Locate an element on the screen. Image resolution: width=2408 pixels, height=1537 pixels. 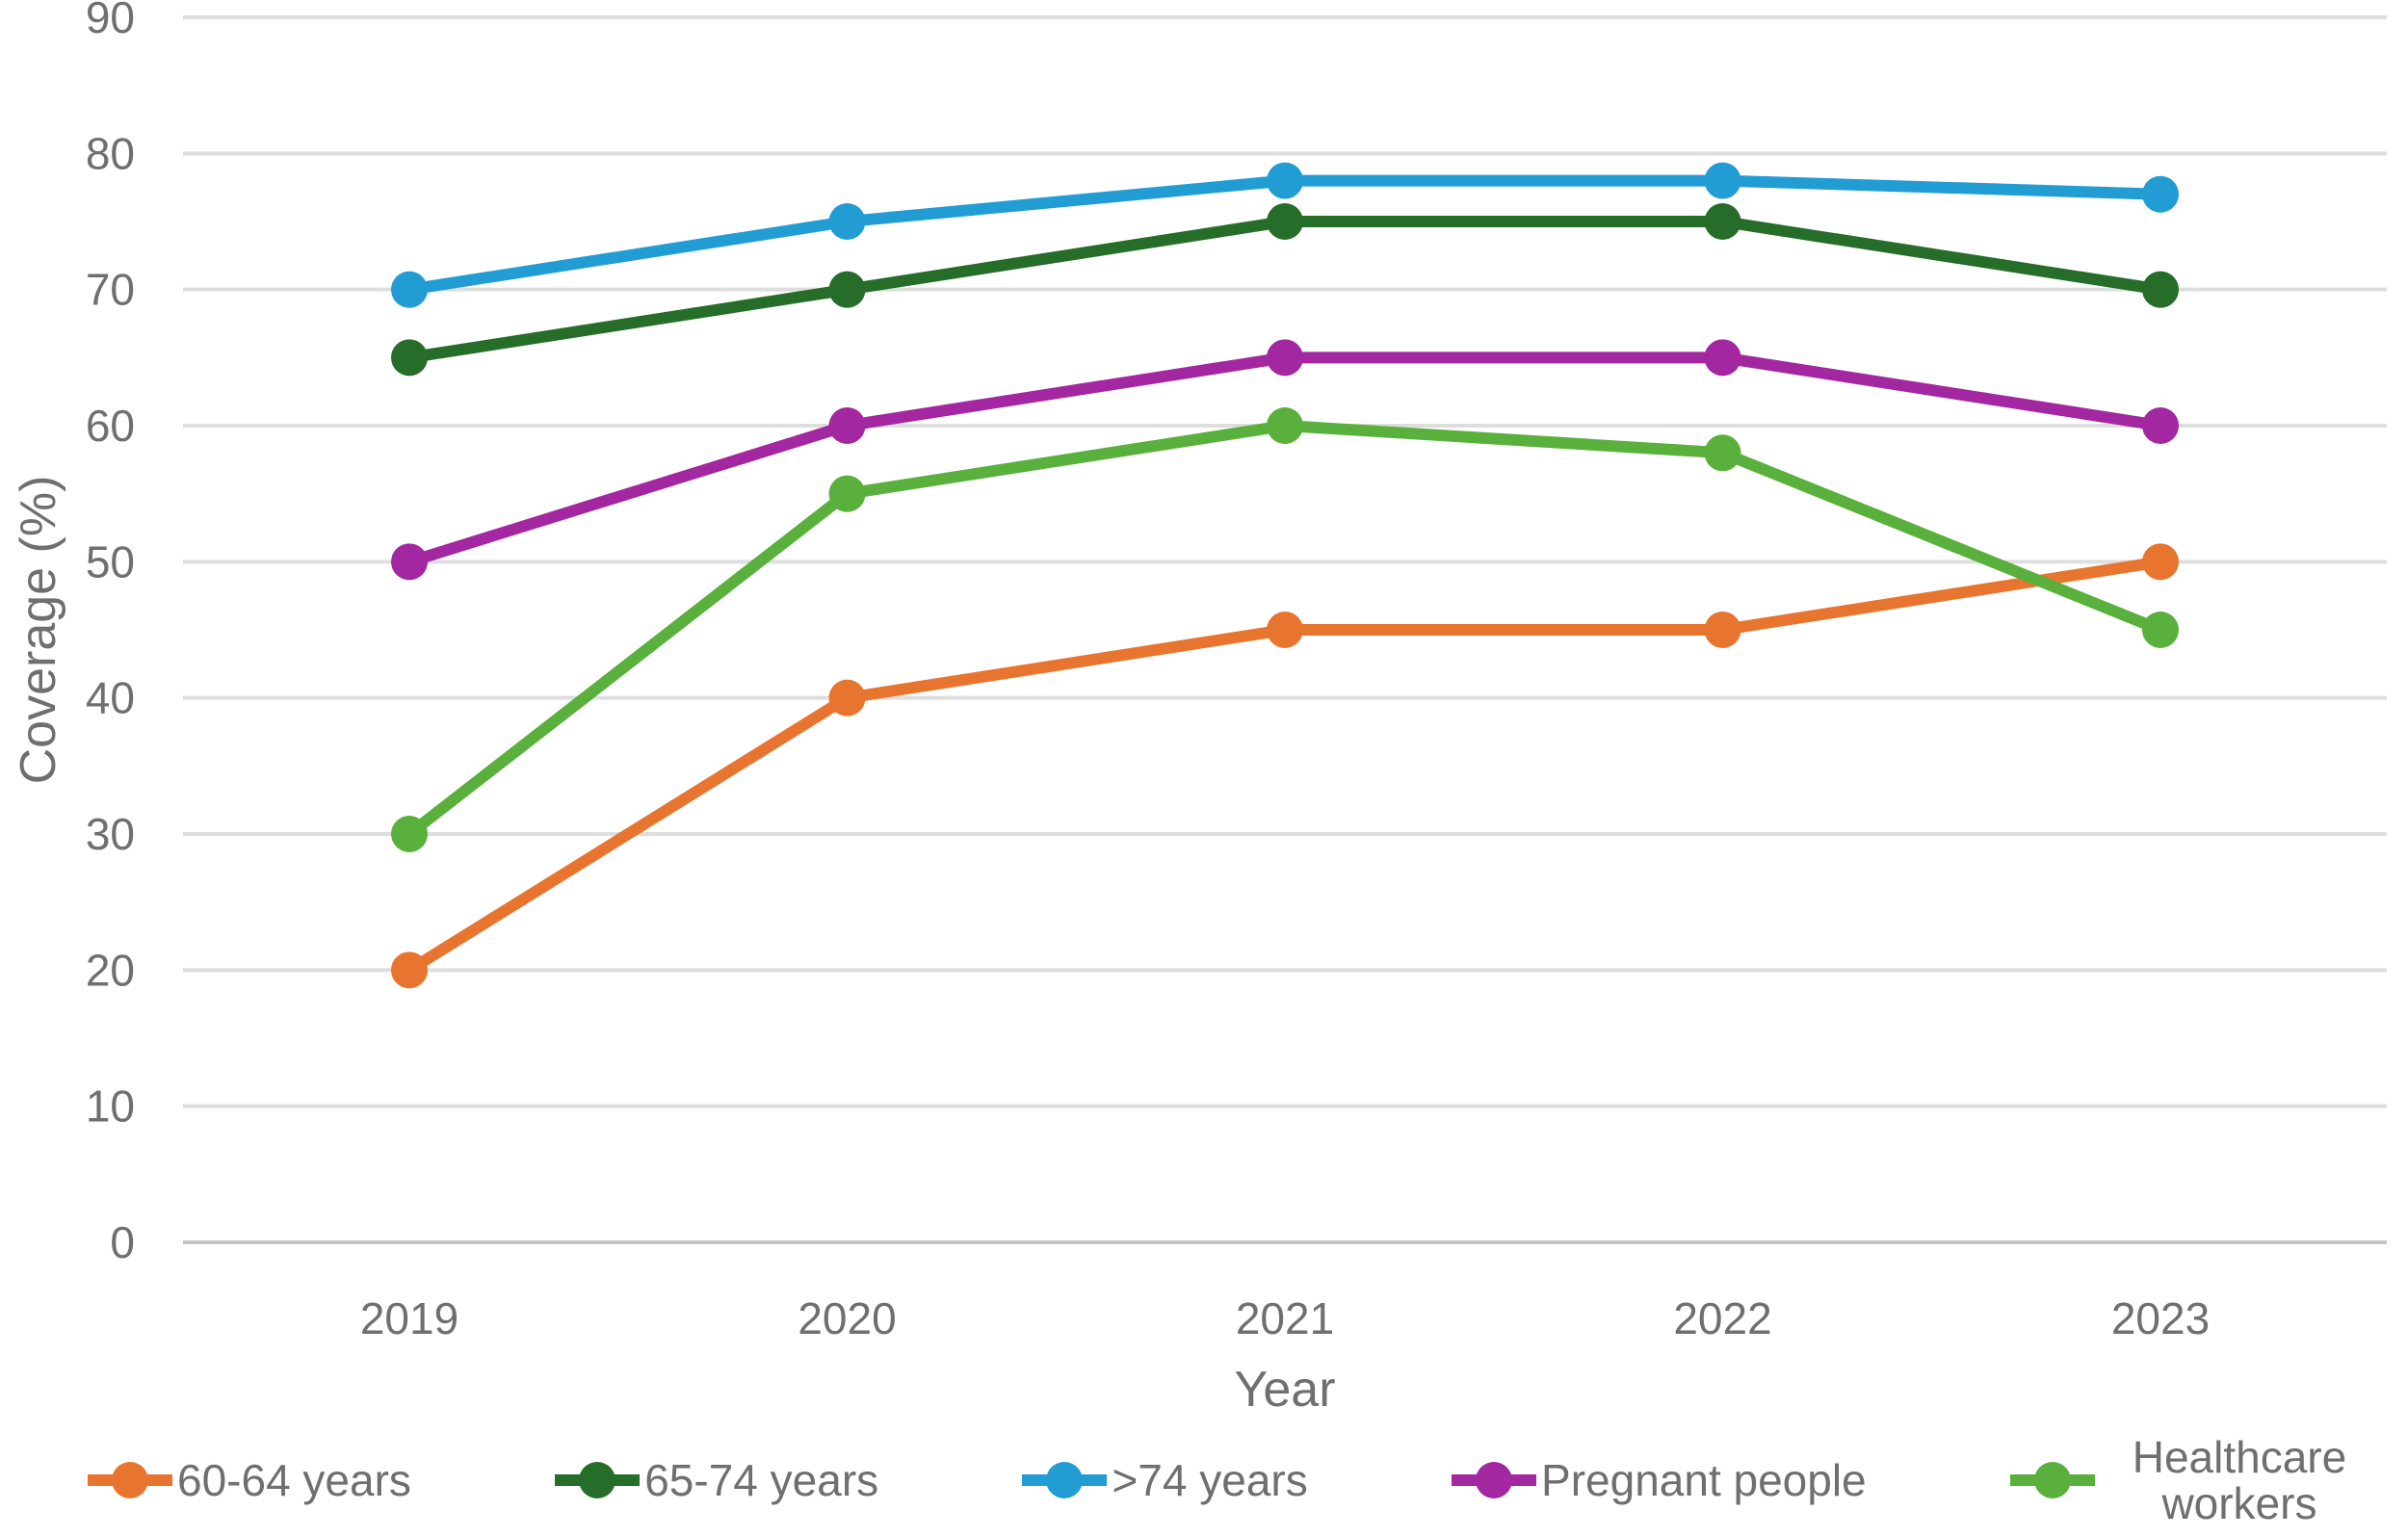
data-point-healthcare-workers-2023 is located at coordinates (2160, 630).